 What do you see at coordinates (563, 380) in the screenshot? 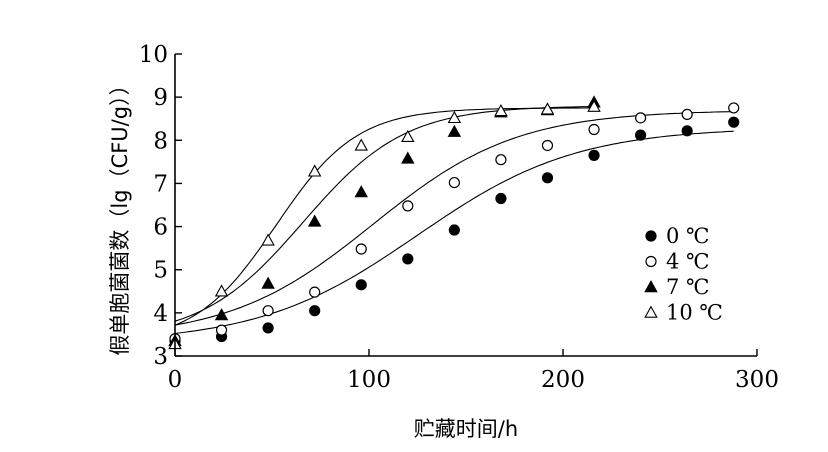
I see `x-tick-label: 200` at bounding box center [563, 380].